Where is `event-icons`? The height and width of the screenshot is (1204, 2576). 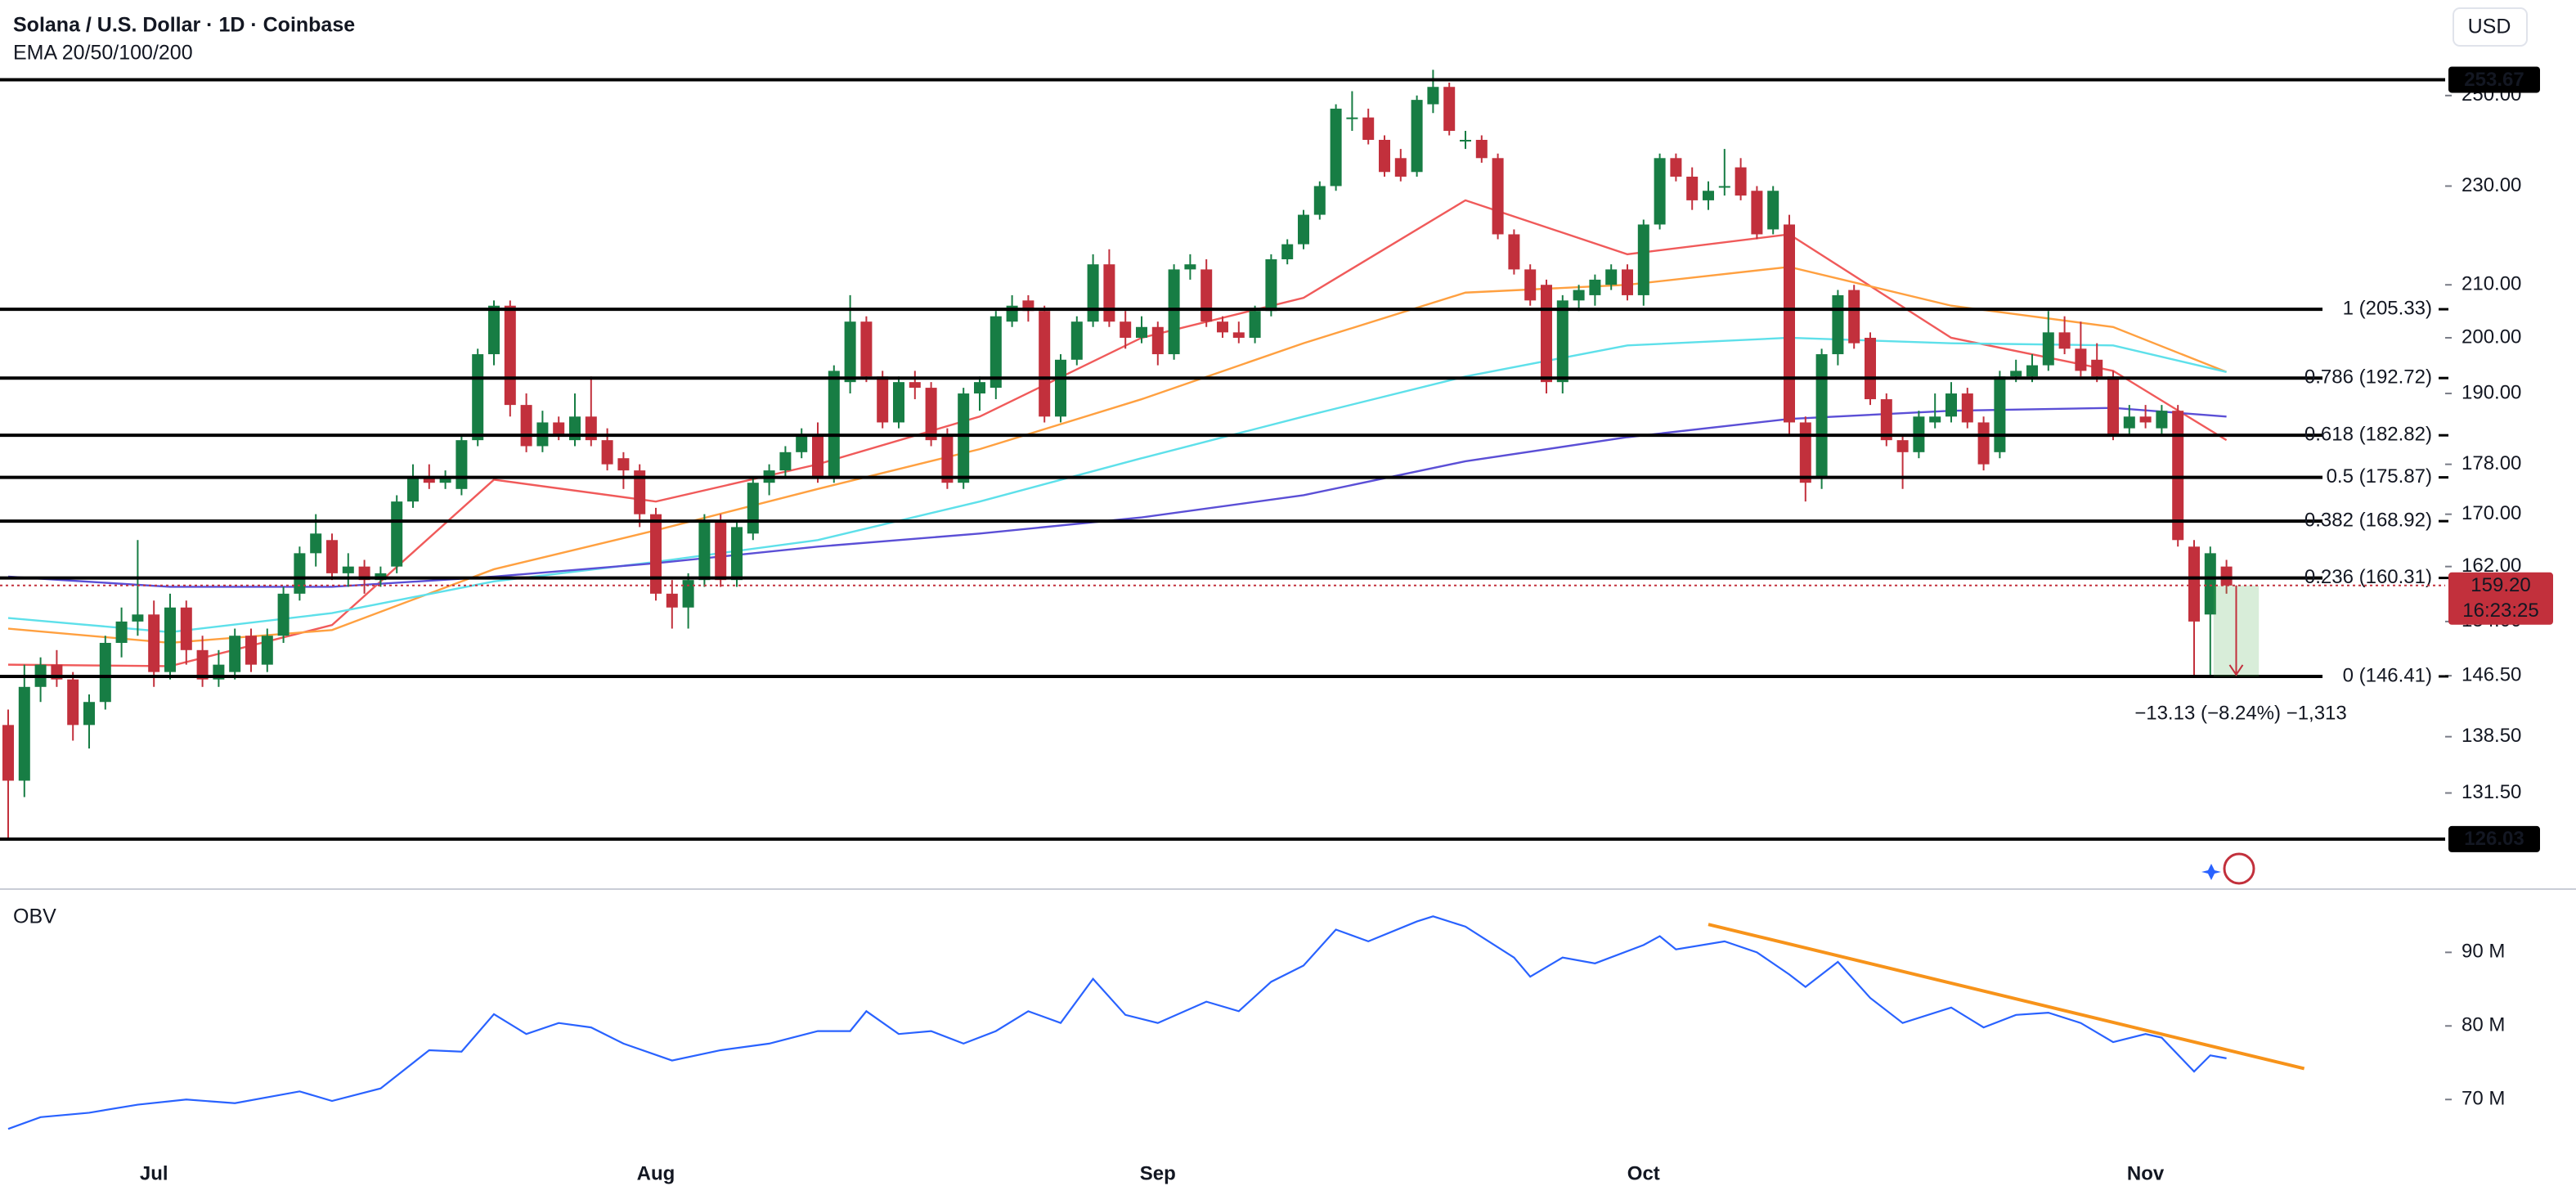 event-icons is located at coordinates (2228, 869).